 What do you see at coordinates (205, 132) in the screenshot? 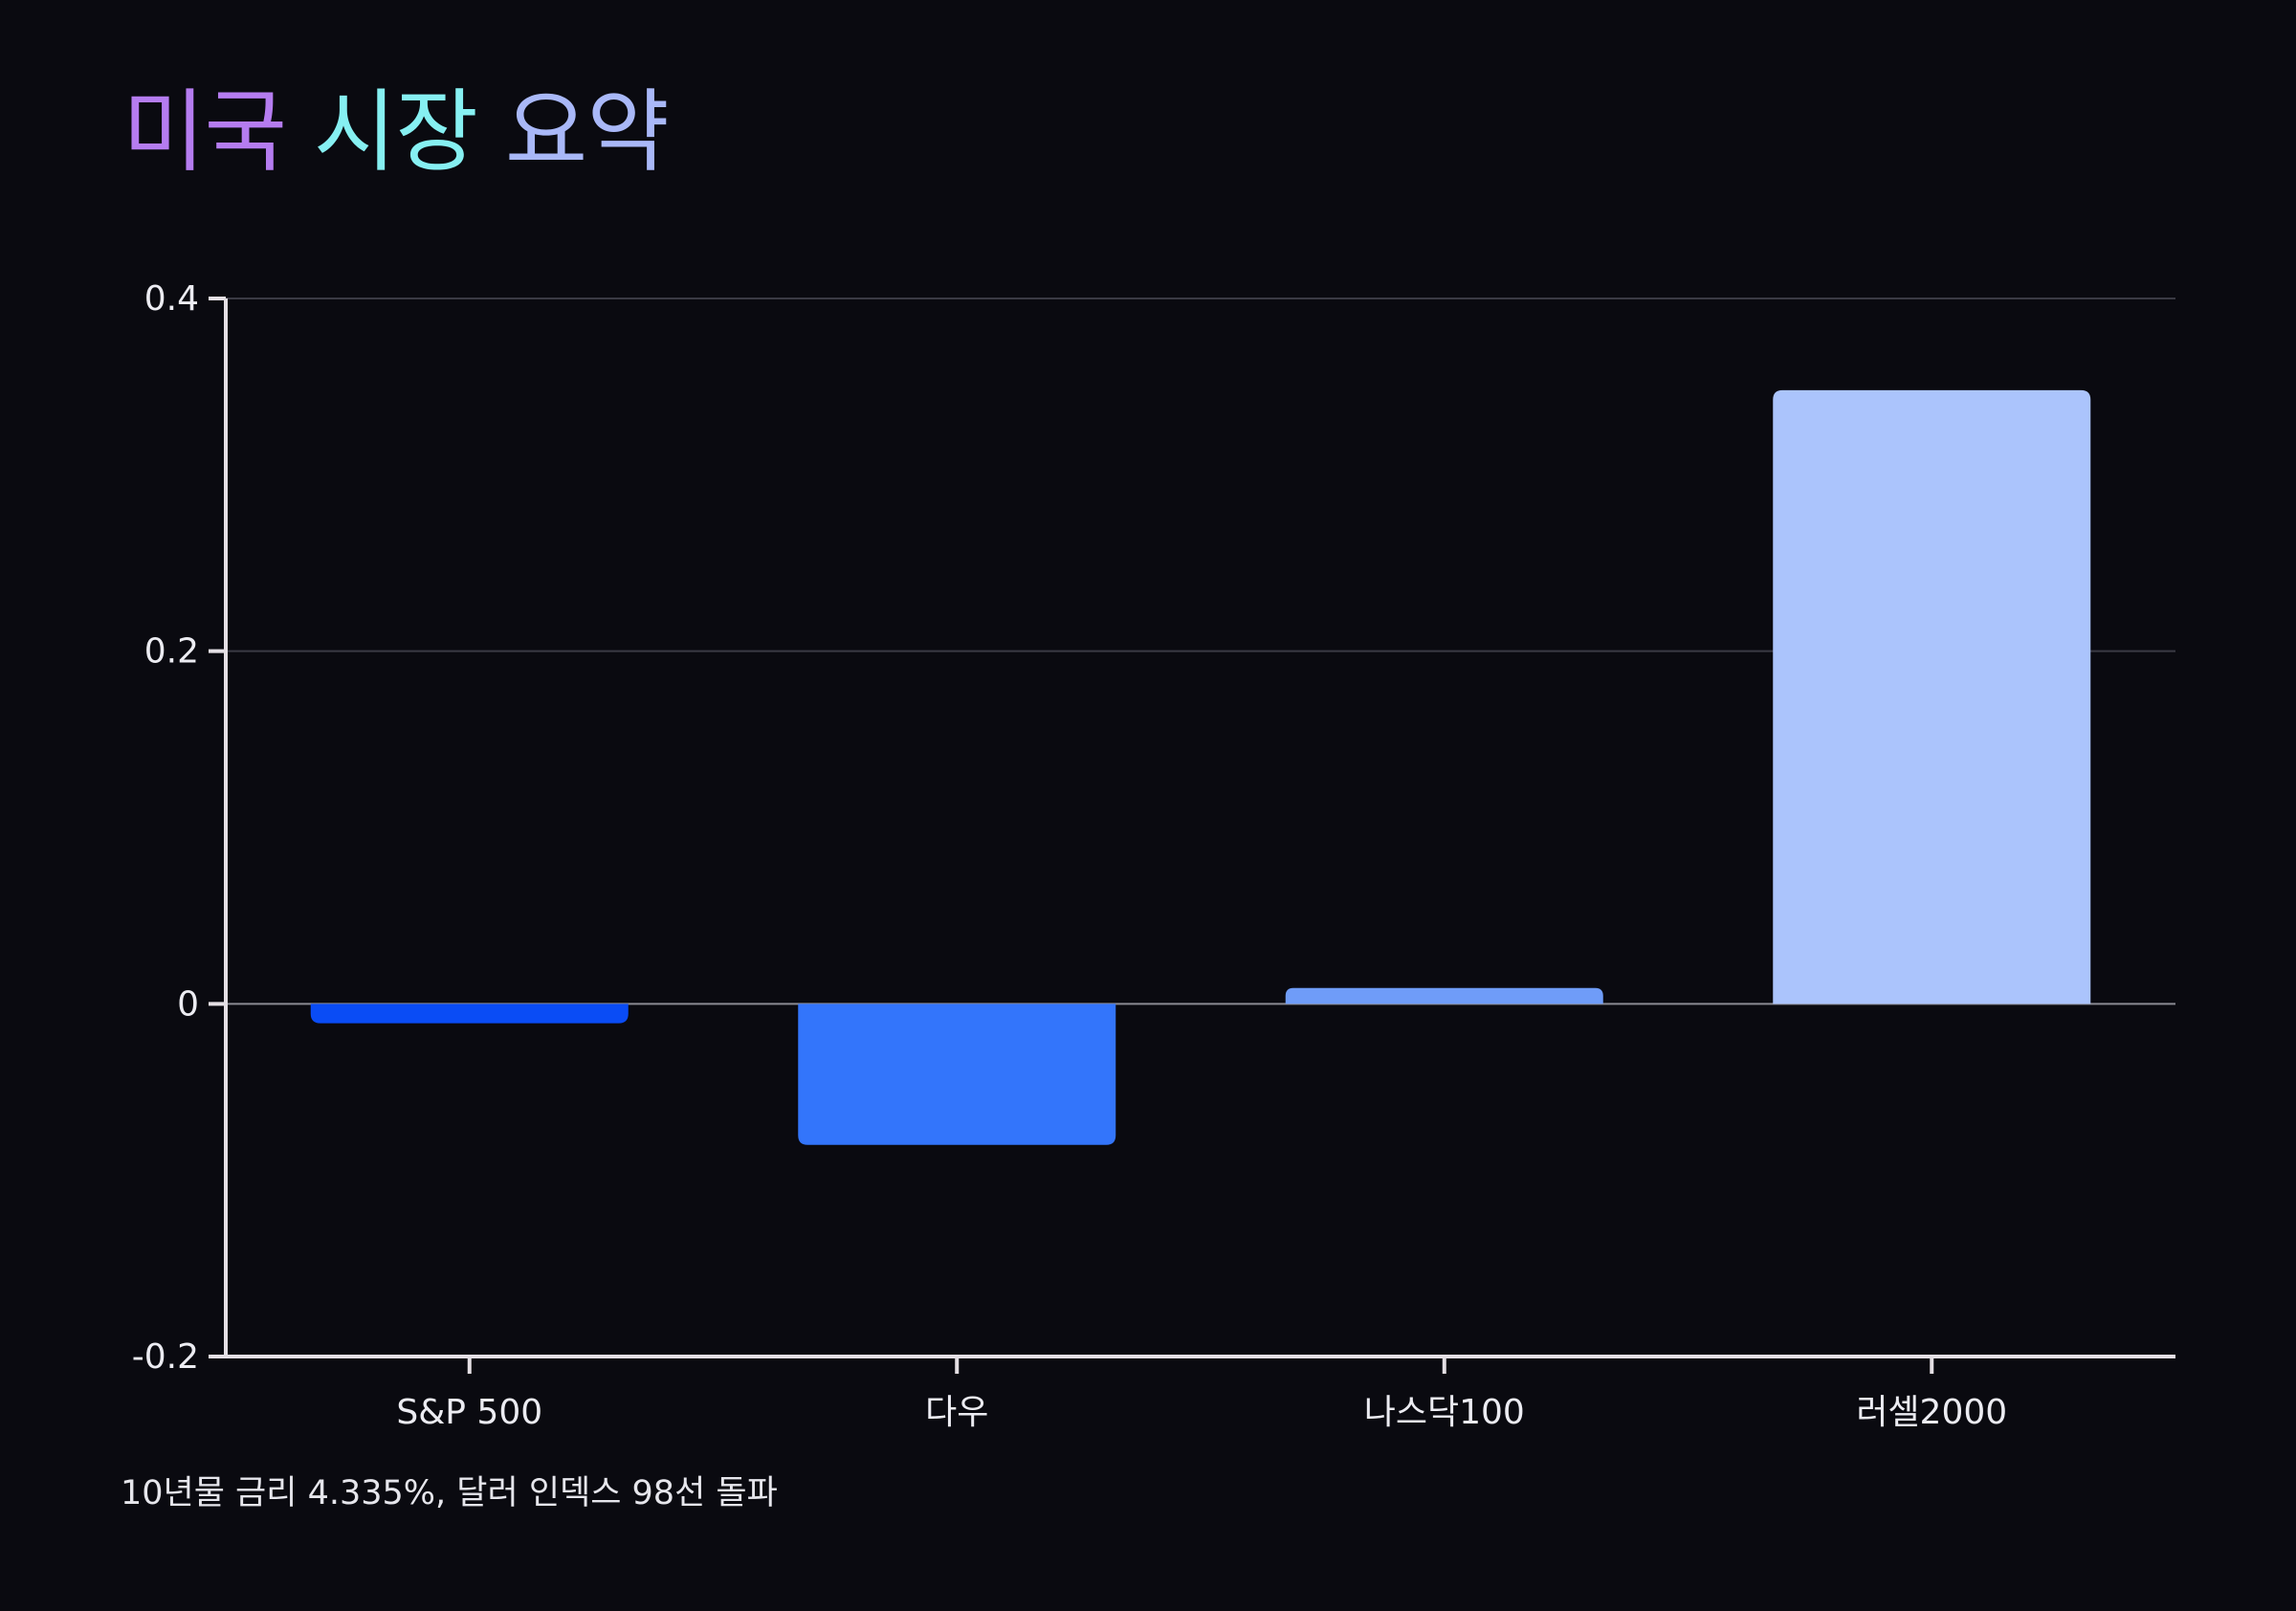
I see `title-word-1: 미국` at bounding box center [205, 132].